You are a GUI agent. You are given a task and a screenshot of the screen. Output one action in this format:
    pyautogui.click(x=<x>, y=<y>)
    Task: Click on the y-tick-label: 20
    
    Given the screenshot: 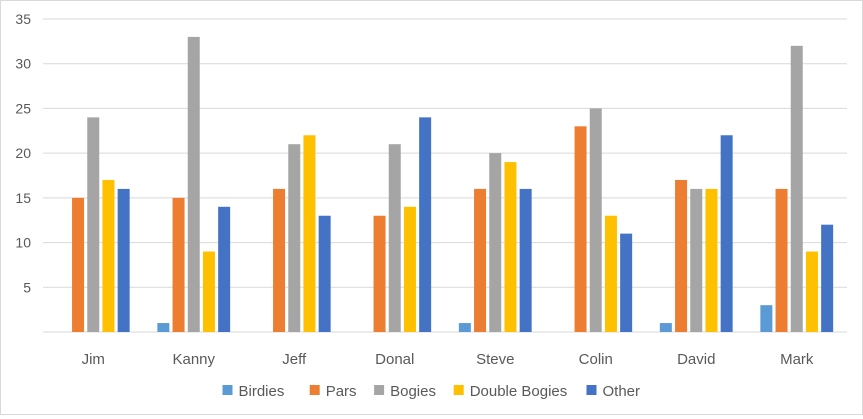 What is the action you would take?
    pyautogui.click(x=23, y=153)
    